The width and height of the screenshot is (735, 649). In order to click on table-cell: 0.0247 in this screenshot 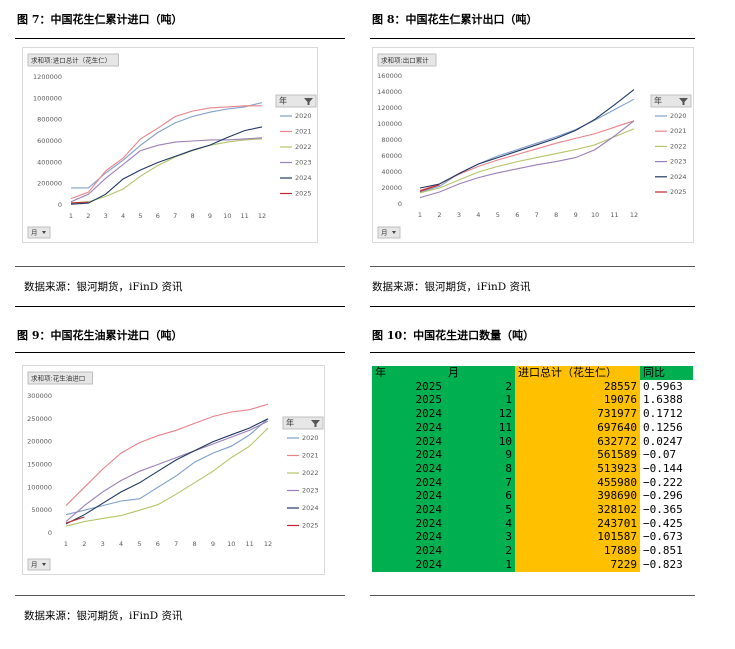, I will do `click(666, 441)`.